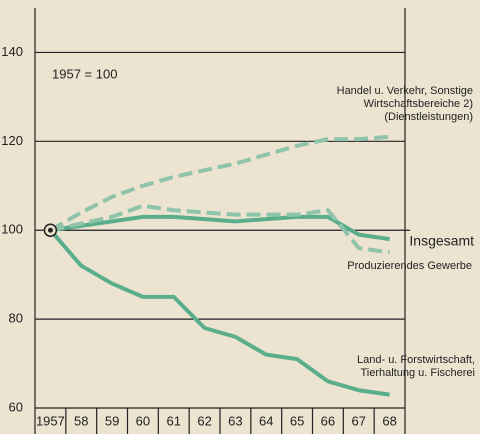 The width and height of the screenshot is (480, 434). Describe the element at coordinates (16, 318) in the screenshot. I see `y-tick-label: 80` at that location.